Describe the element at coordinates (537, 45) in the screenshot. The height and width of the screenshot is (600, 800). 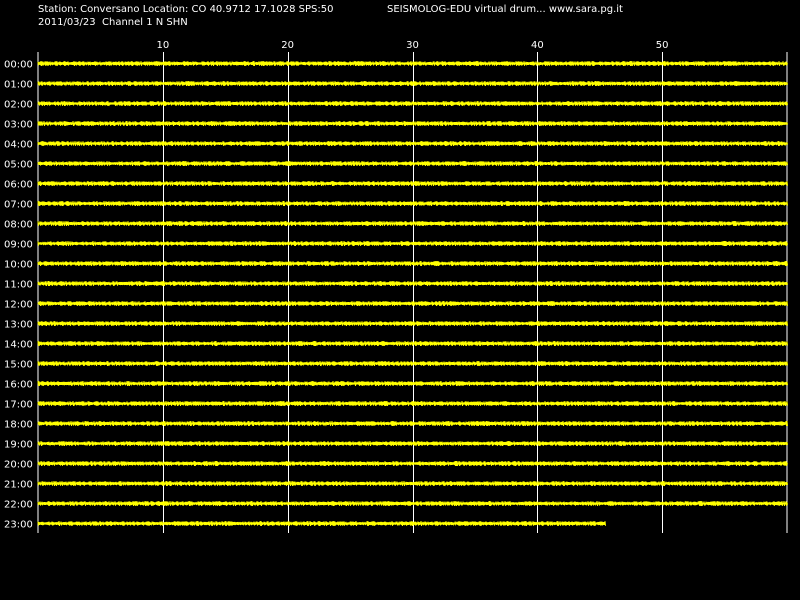
I see `x-tick-label: 40` at that location.